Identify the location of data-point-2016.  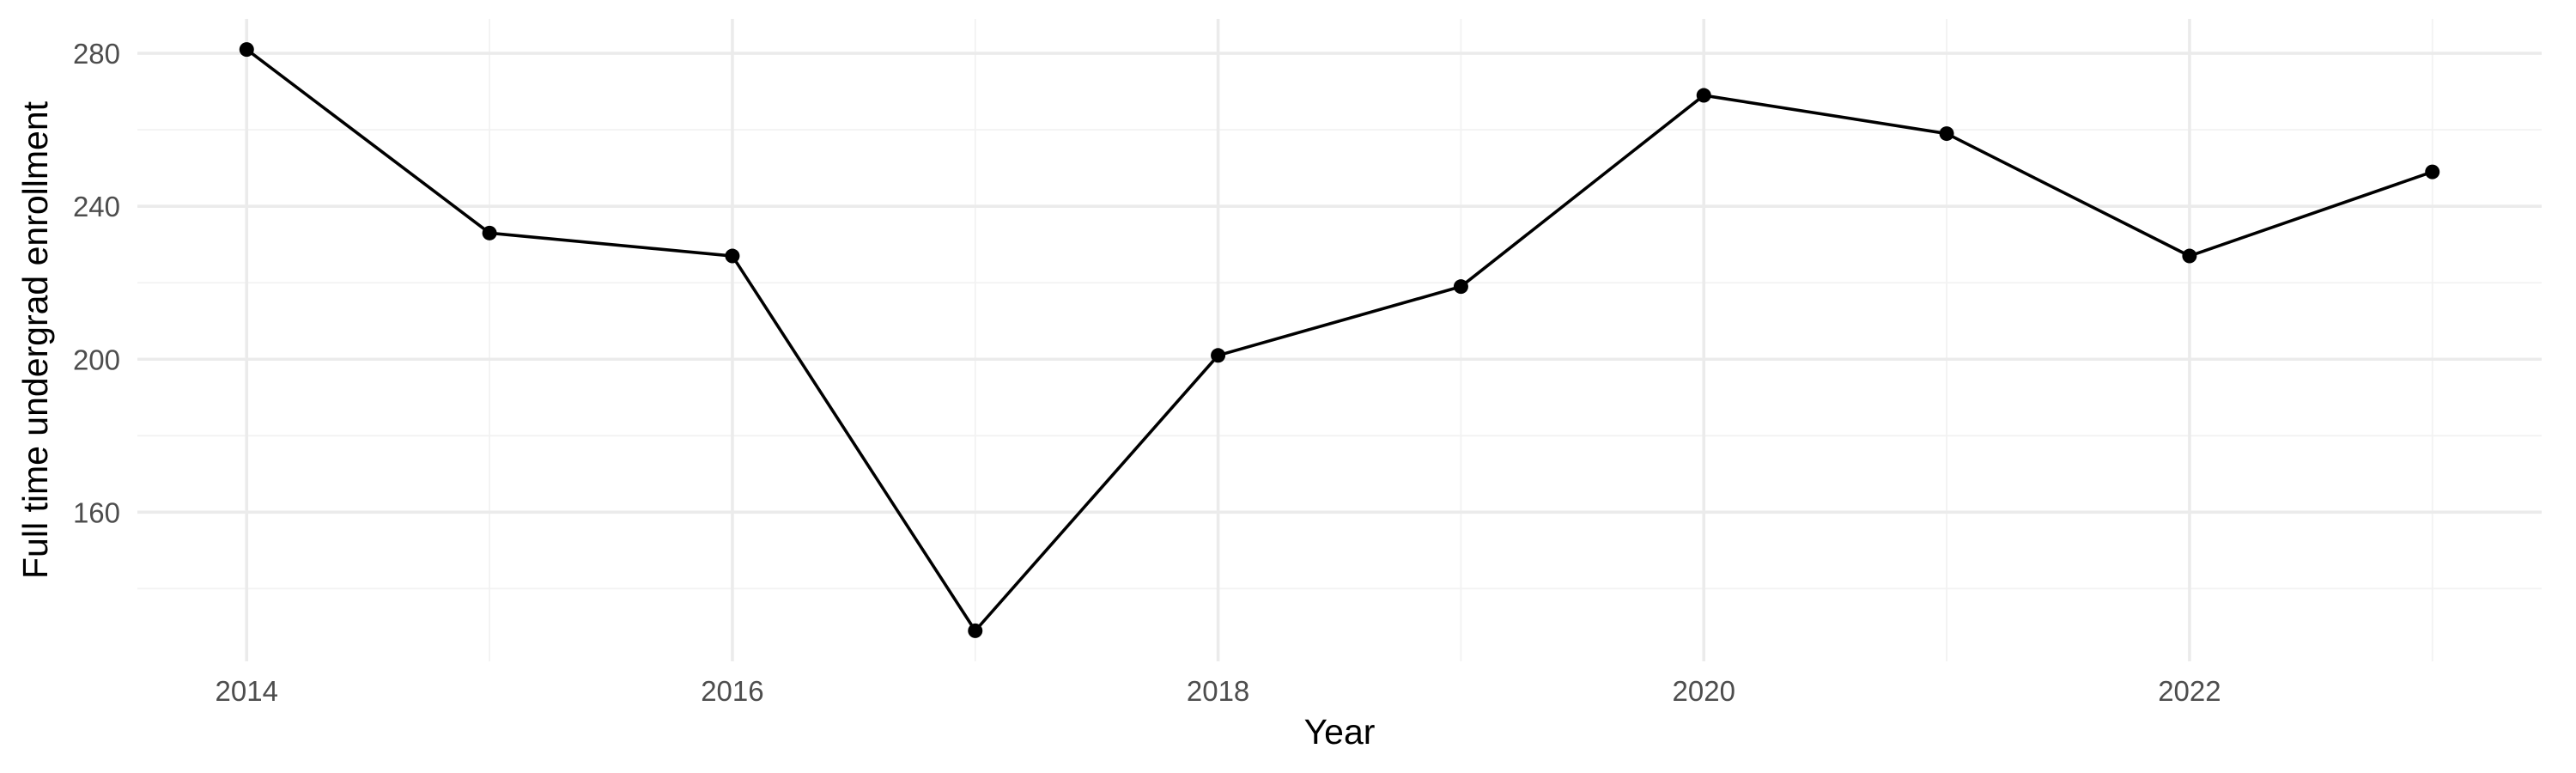
(733, 256).